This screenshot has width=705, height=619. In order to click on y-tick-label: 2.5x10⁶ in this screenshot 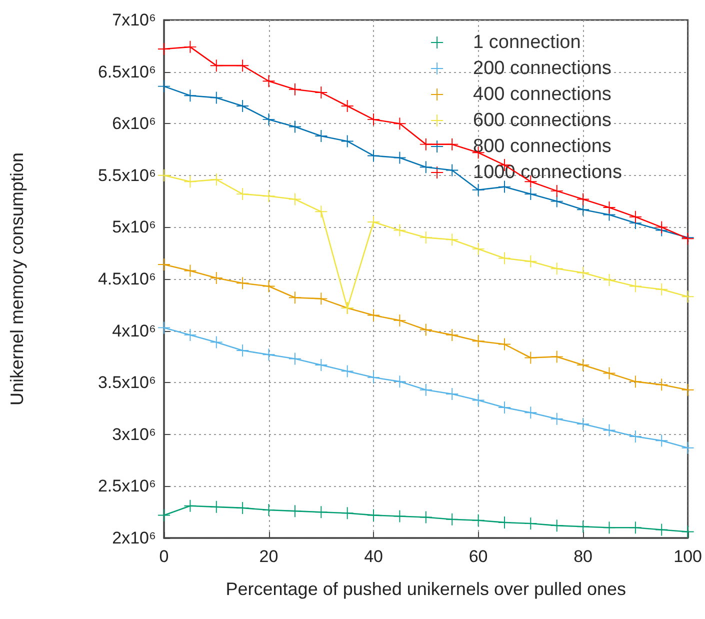, I will do `click(127, 486)`.